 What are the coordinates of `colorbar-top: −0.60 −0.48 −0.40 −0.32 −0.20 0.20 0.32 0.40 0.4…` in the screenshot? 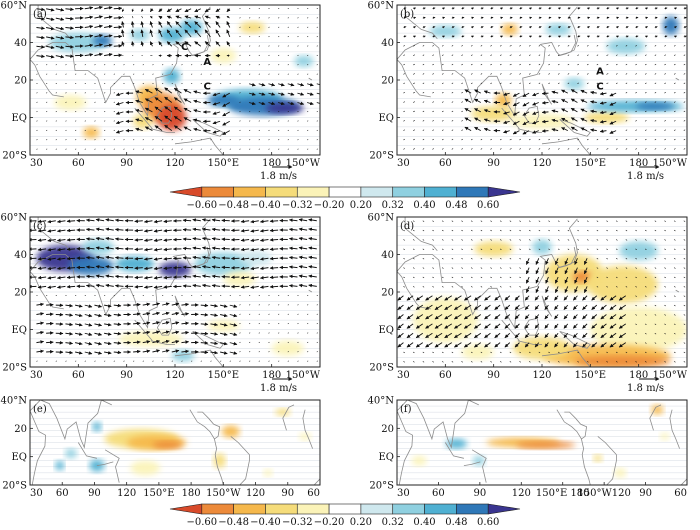 It's located at (345, 198).